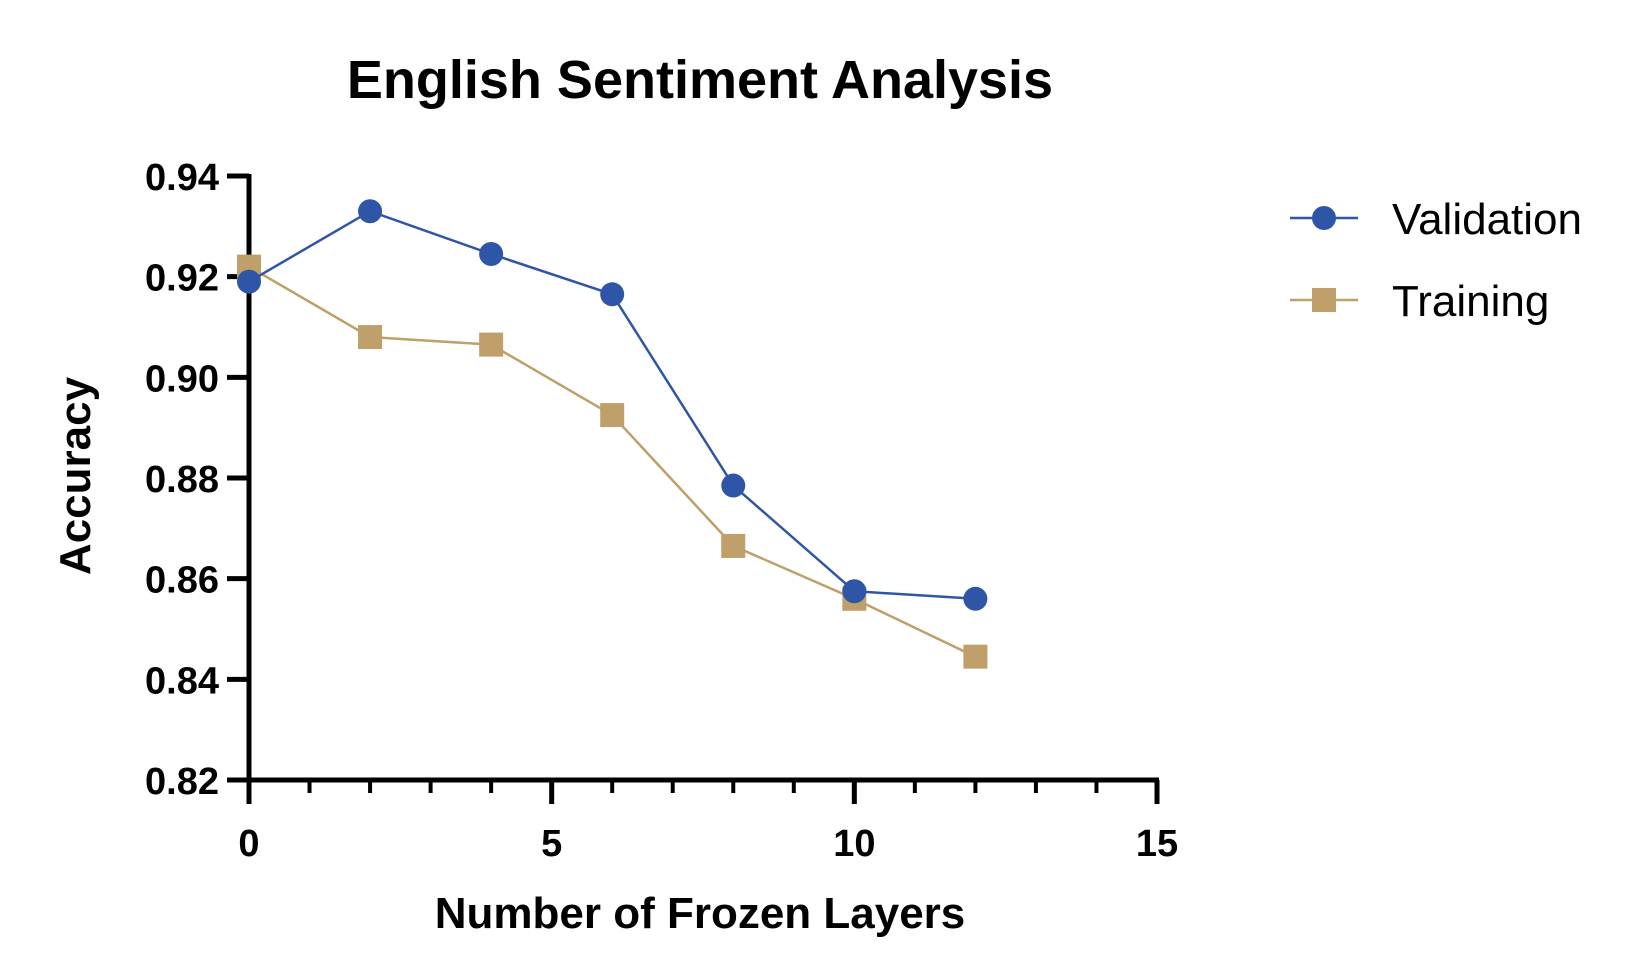  I want to click on x-tick-label: 5, so click(551, 844).